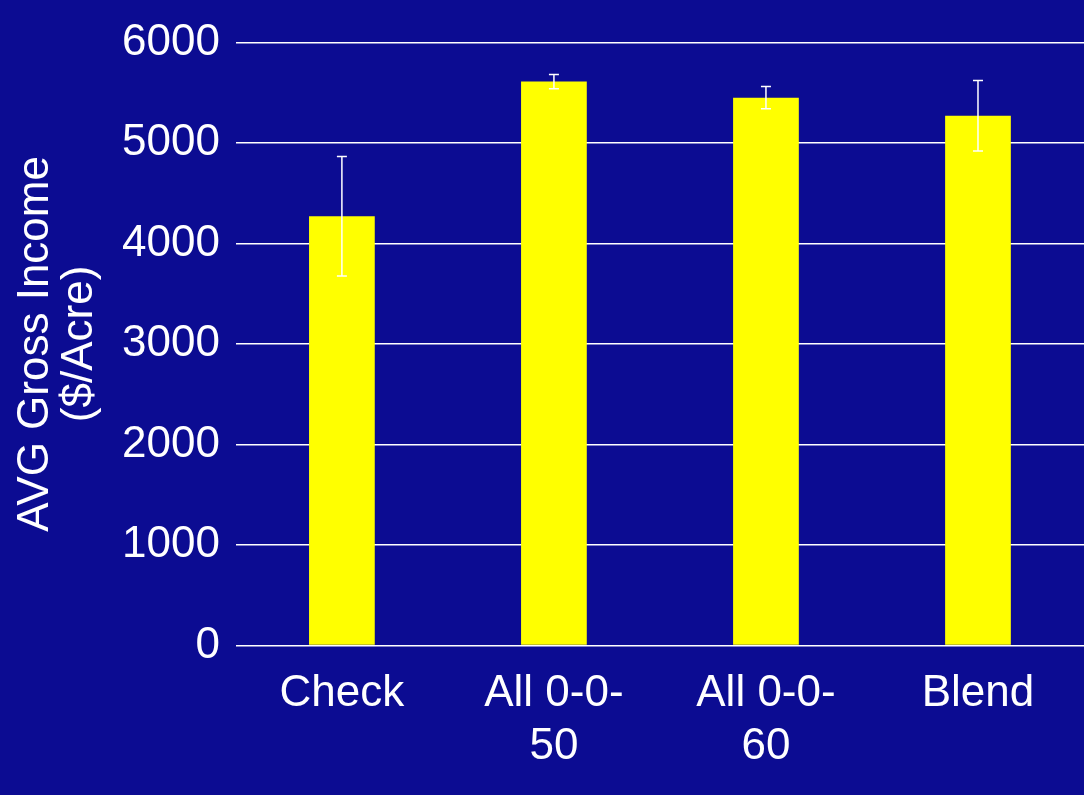  What do you see at coordinates (342, 690) in the screenshot?
I see `x-tick-label: Check` at bounding box center [342, 690].